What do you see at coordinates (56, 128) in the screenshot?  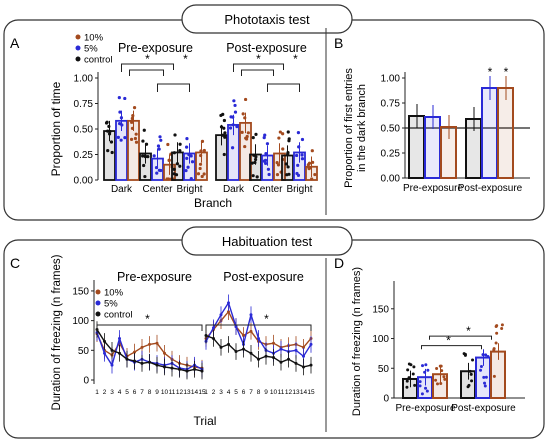 I see `y-axis-label-a: Proportion of time` at bounding box center [56, 128].